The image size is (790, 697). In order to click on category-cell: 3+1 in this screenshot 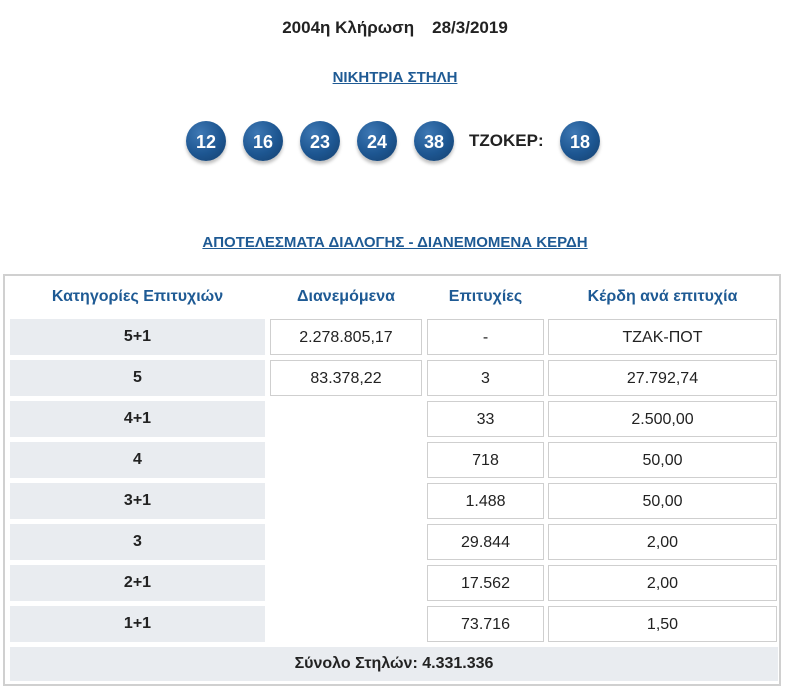, I will do `click(137, 501)`.